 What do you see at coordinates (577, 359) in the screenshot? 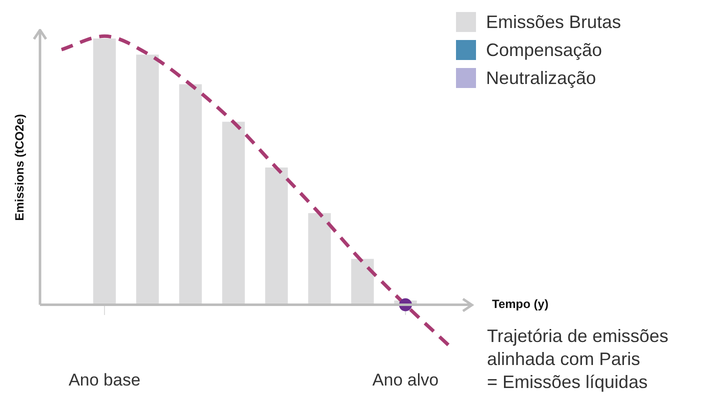
I see `text: Trajetória de emissões alinhada com Paris = Emissões líquidas` at bounding box center [577, 359].